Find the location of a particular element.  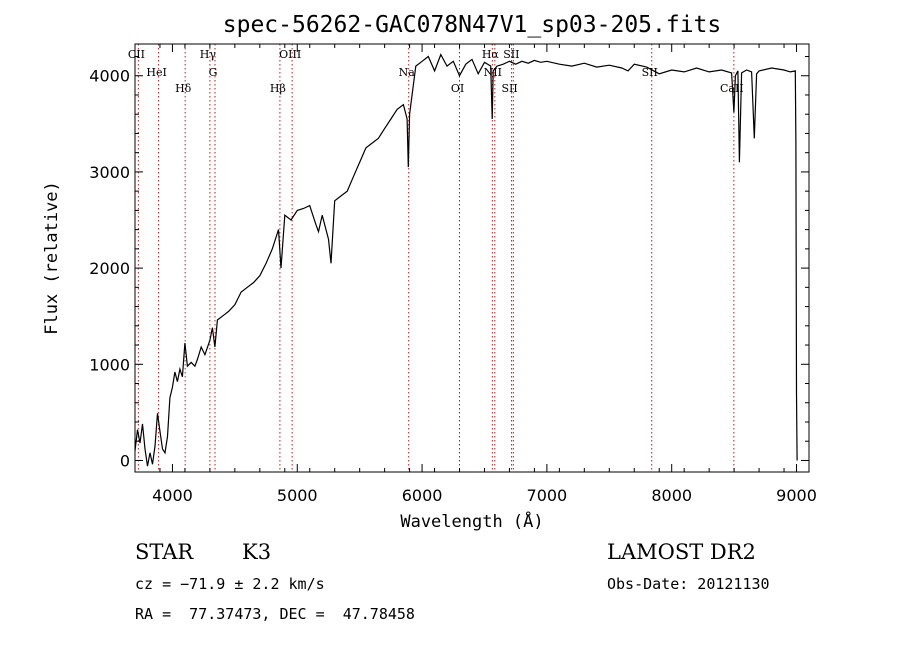

spectral-line-label: Hδ is located at coordinates (183, 88).